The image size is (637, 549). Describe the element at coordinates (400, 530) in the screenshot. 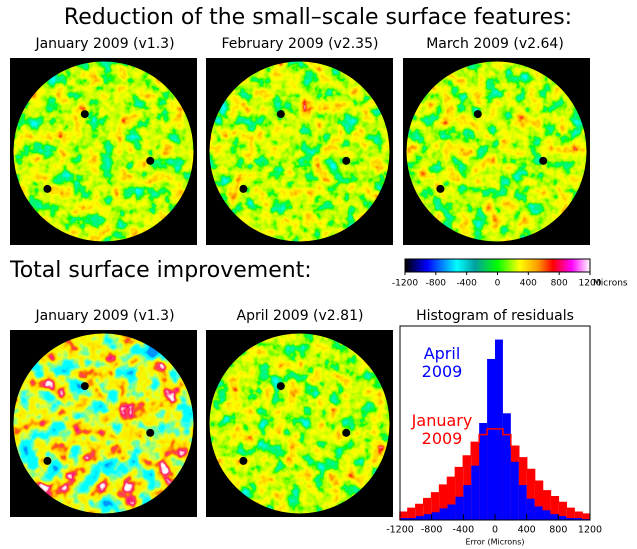

I see `x-tick-label: -1200` at that location.